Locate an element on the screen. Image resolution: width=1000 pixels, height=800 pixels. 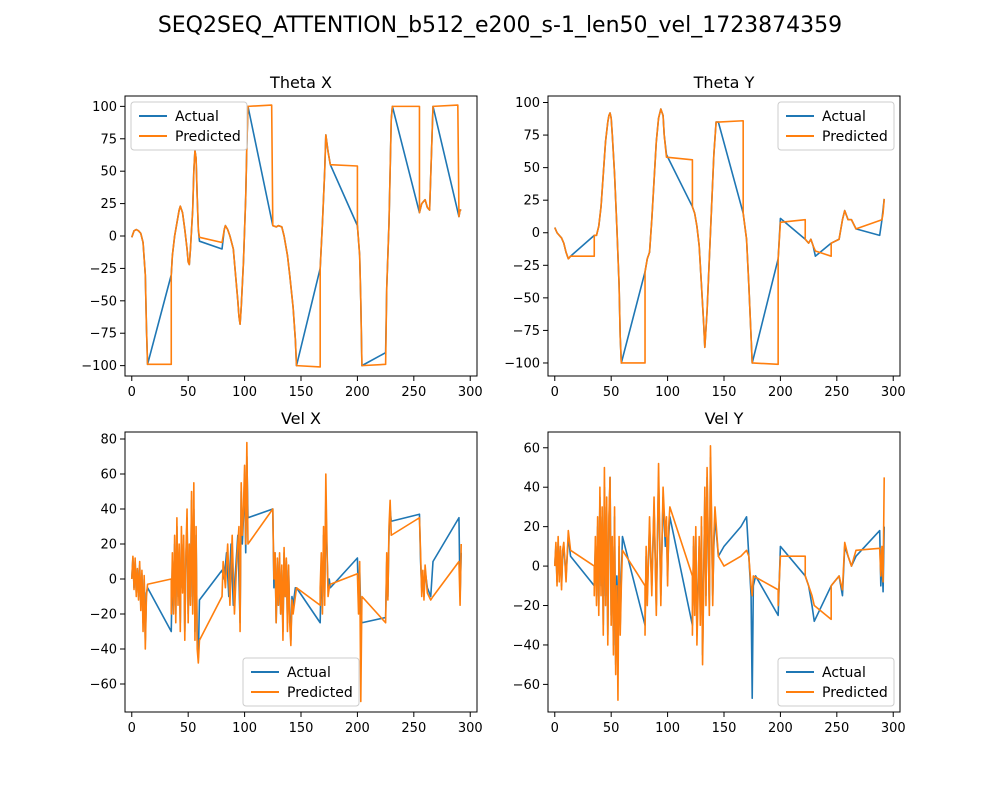
theta-y-legend: Actual Predicted is located at coordinates (836, 126).